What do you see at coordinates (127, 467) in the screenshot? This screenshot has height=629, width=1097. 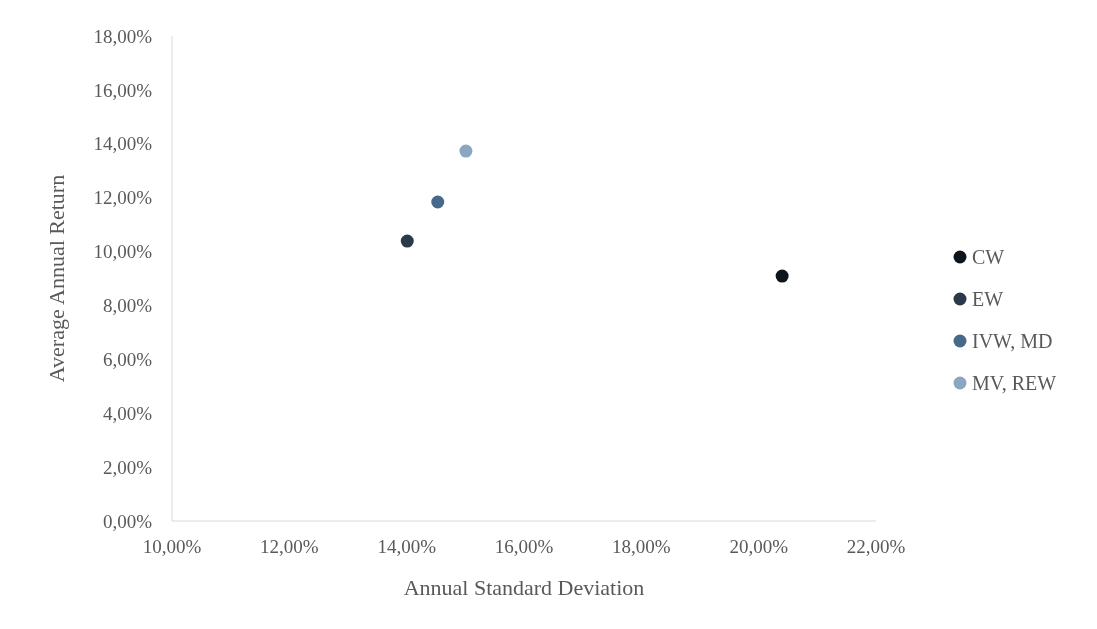 I see `y-tick-label: 2,00%` at bounding box center [127, 467].